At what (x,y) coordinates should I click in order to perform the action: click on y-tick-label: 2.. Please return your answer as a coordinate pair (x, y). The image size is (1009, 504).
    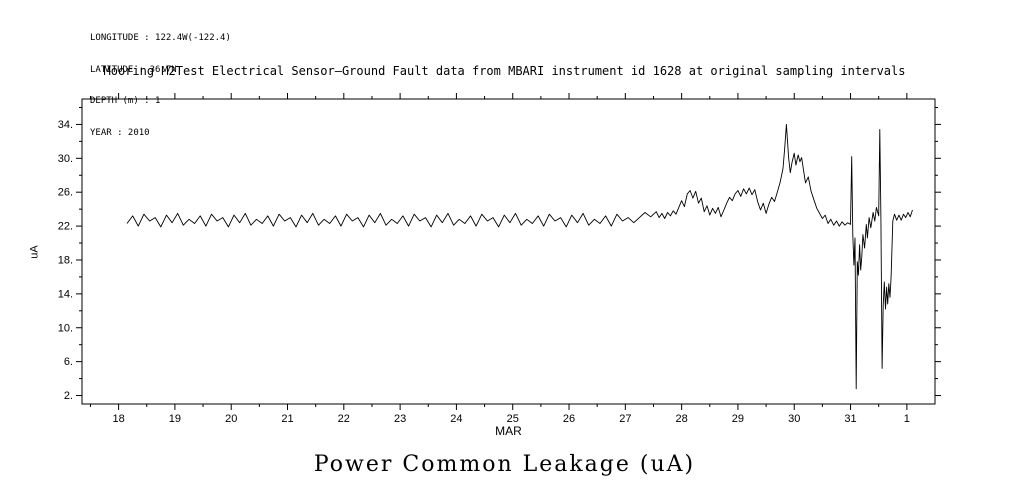
    Looking at the image, I should click on (68, 396).